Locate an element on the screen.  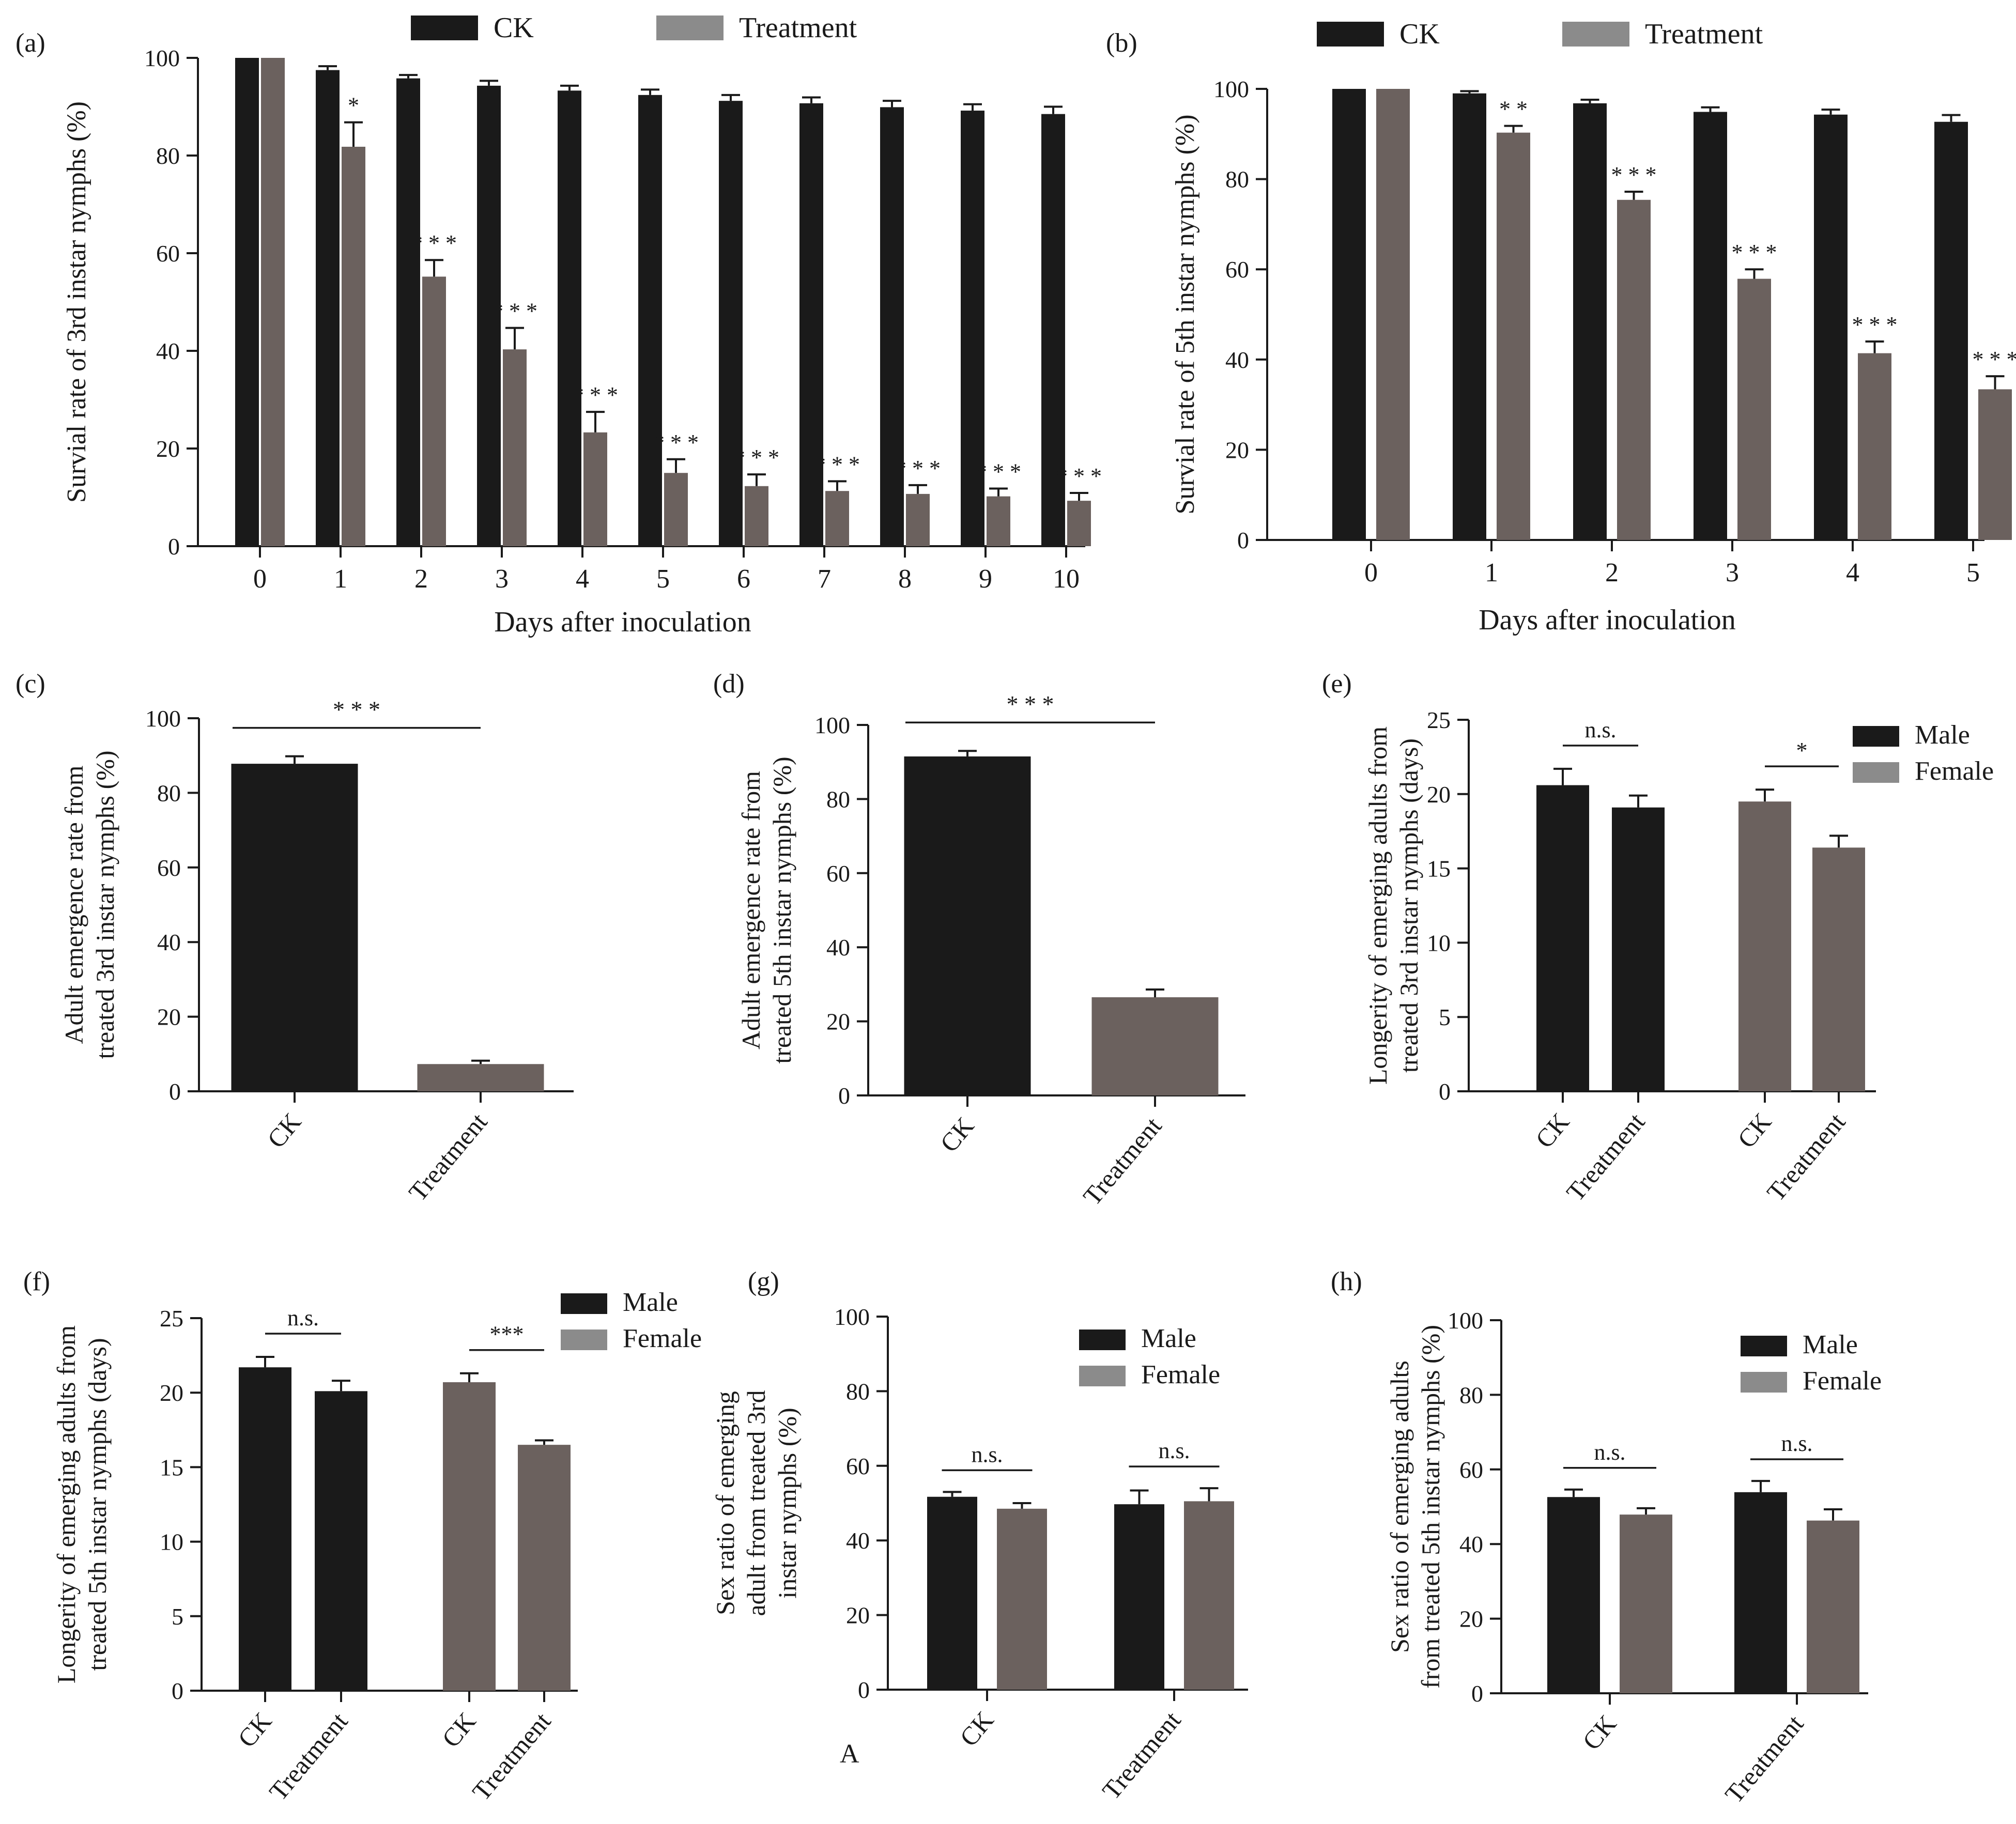
y-axis-label: Survial rate of 5th instar nymphs (%) is located at coordinates (1185, 314).